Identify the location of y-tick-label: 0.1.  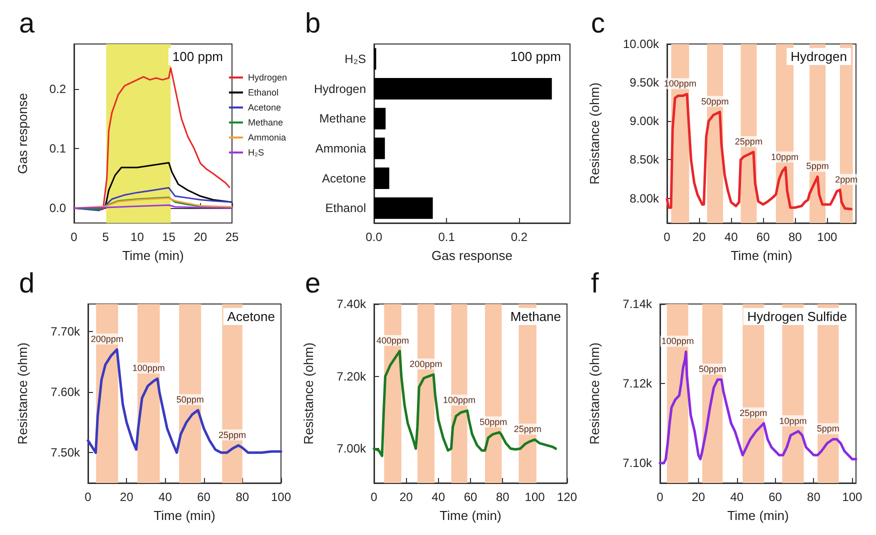
(57, 148).